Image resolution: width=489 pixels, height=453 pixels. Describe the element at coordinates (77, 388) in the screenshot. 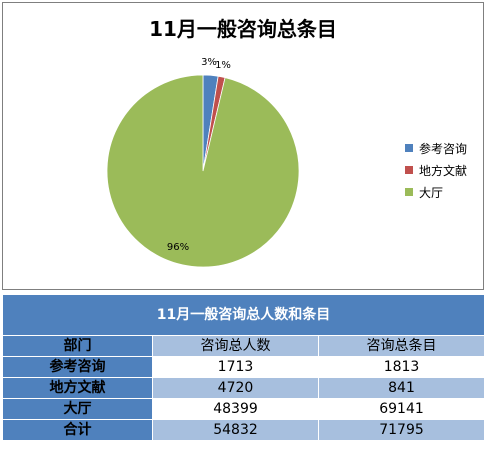

I see `row-label: 地方文献` at that location.